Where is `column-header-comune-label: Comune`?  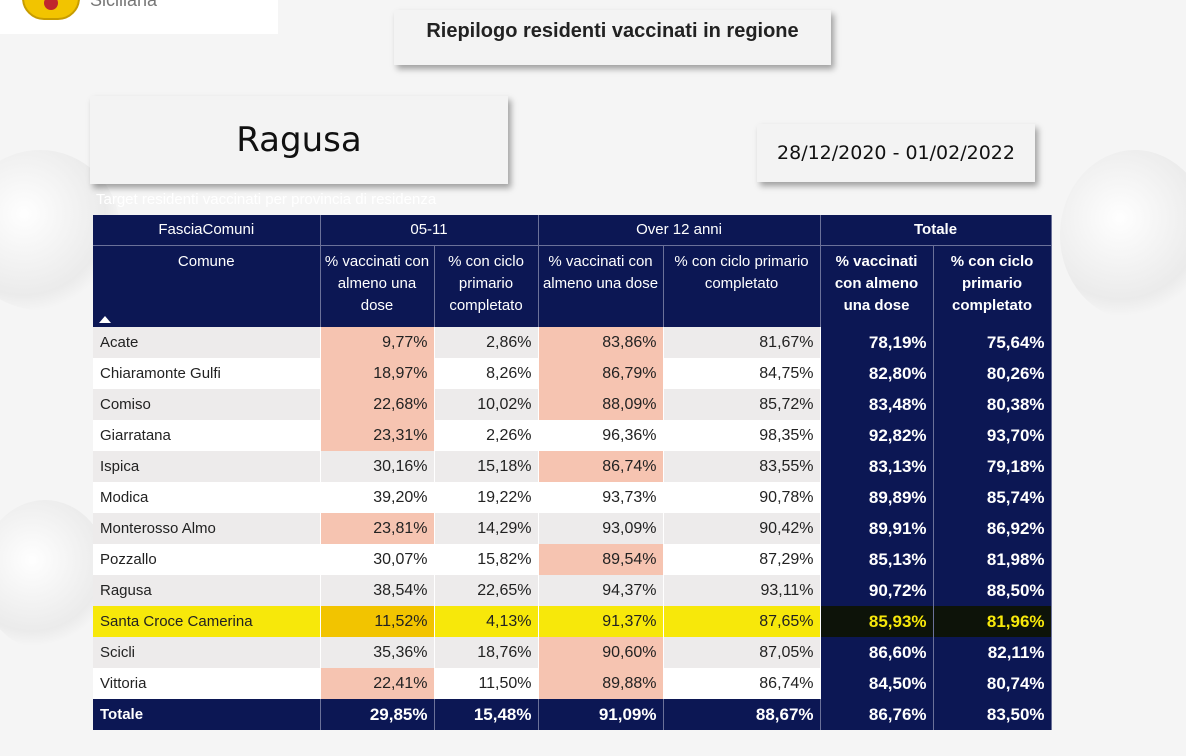
column-header-comune-label: Comune is located at coordinates (206, 261).